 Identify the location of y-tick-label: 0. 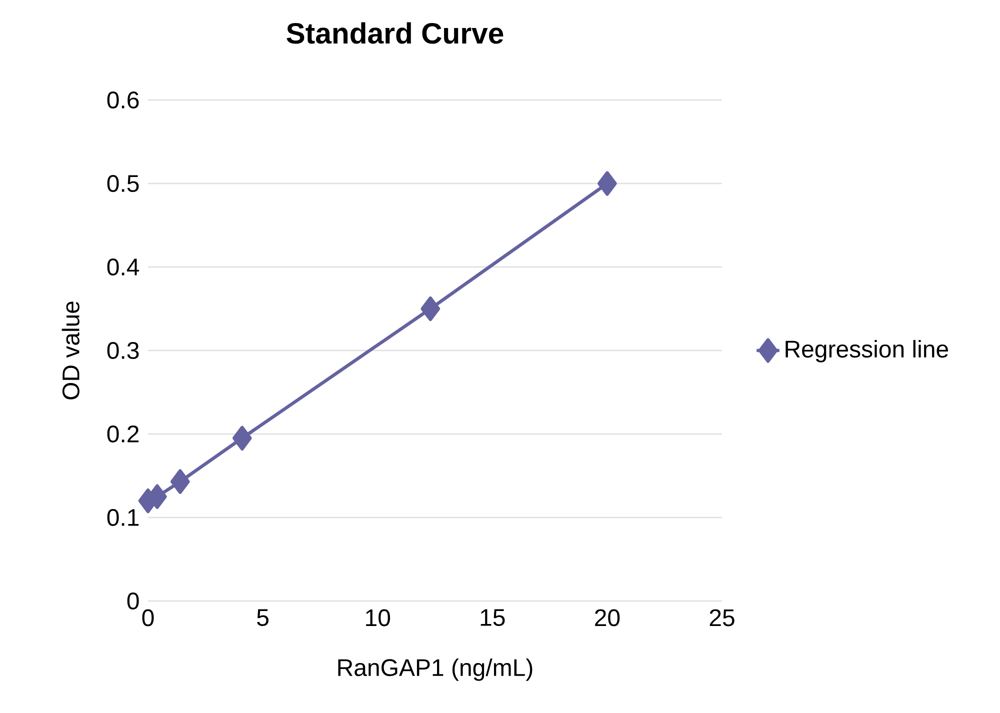
(133, 601).